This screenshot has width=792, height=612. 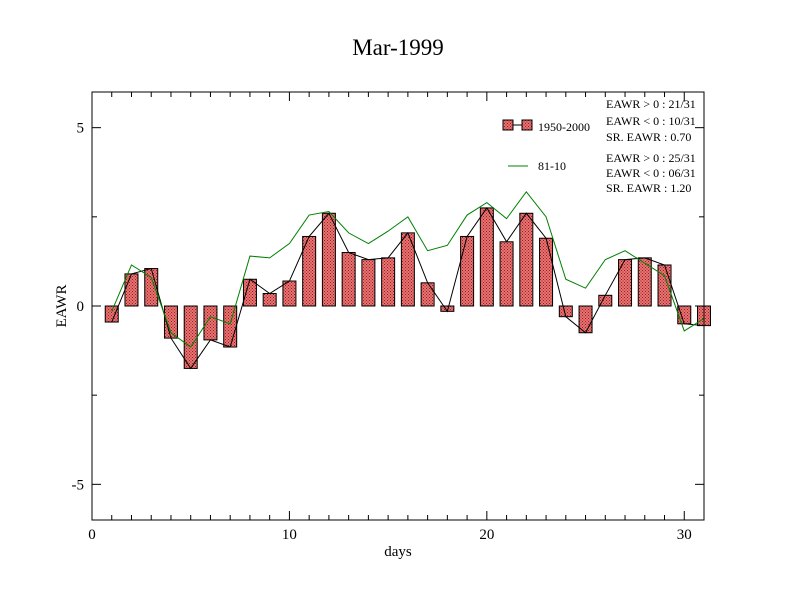 I want to click on legend-label-81-10: 81-10, so click(x=552, y=166).